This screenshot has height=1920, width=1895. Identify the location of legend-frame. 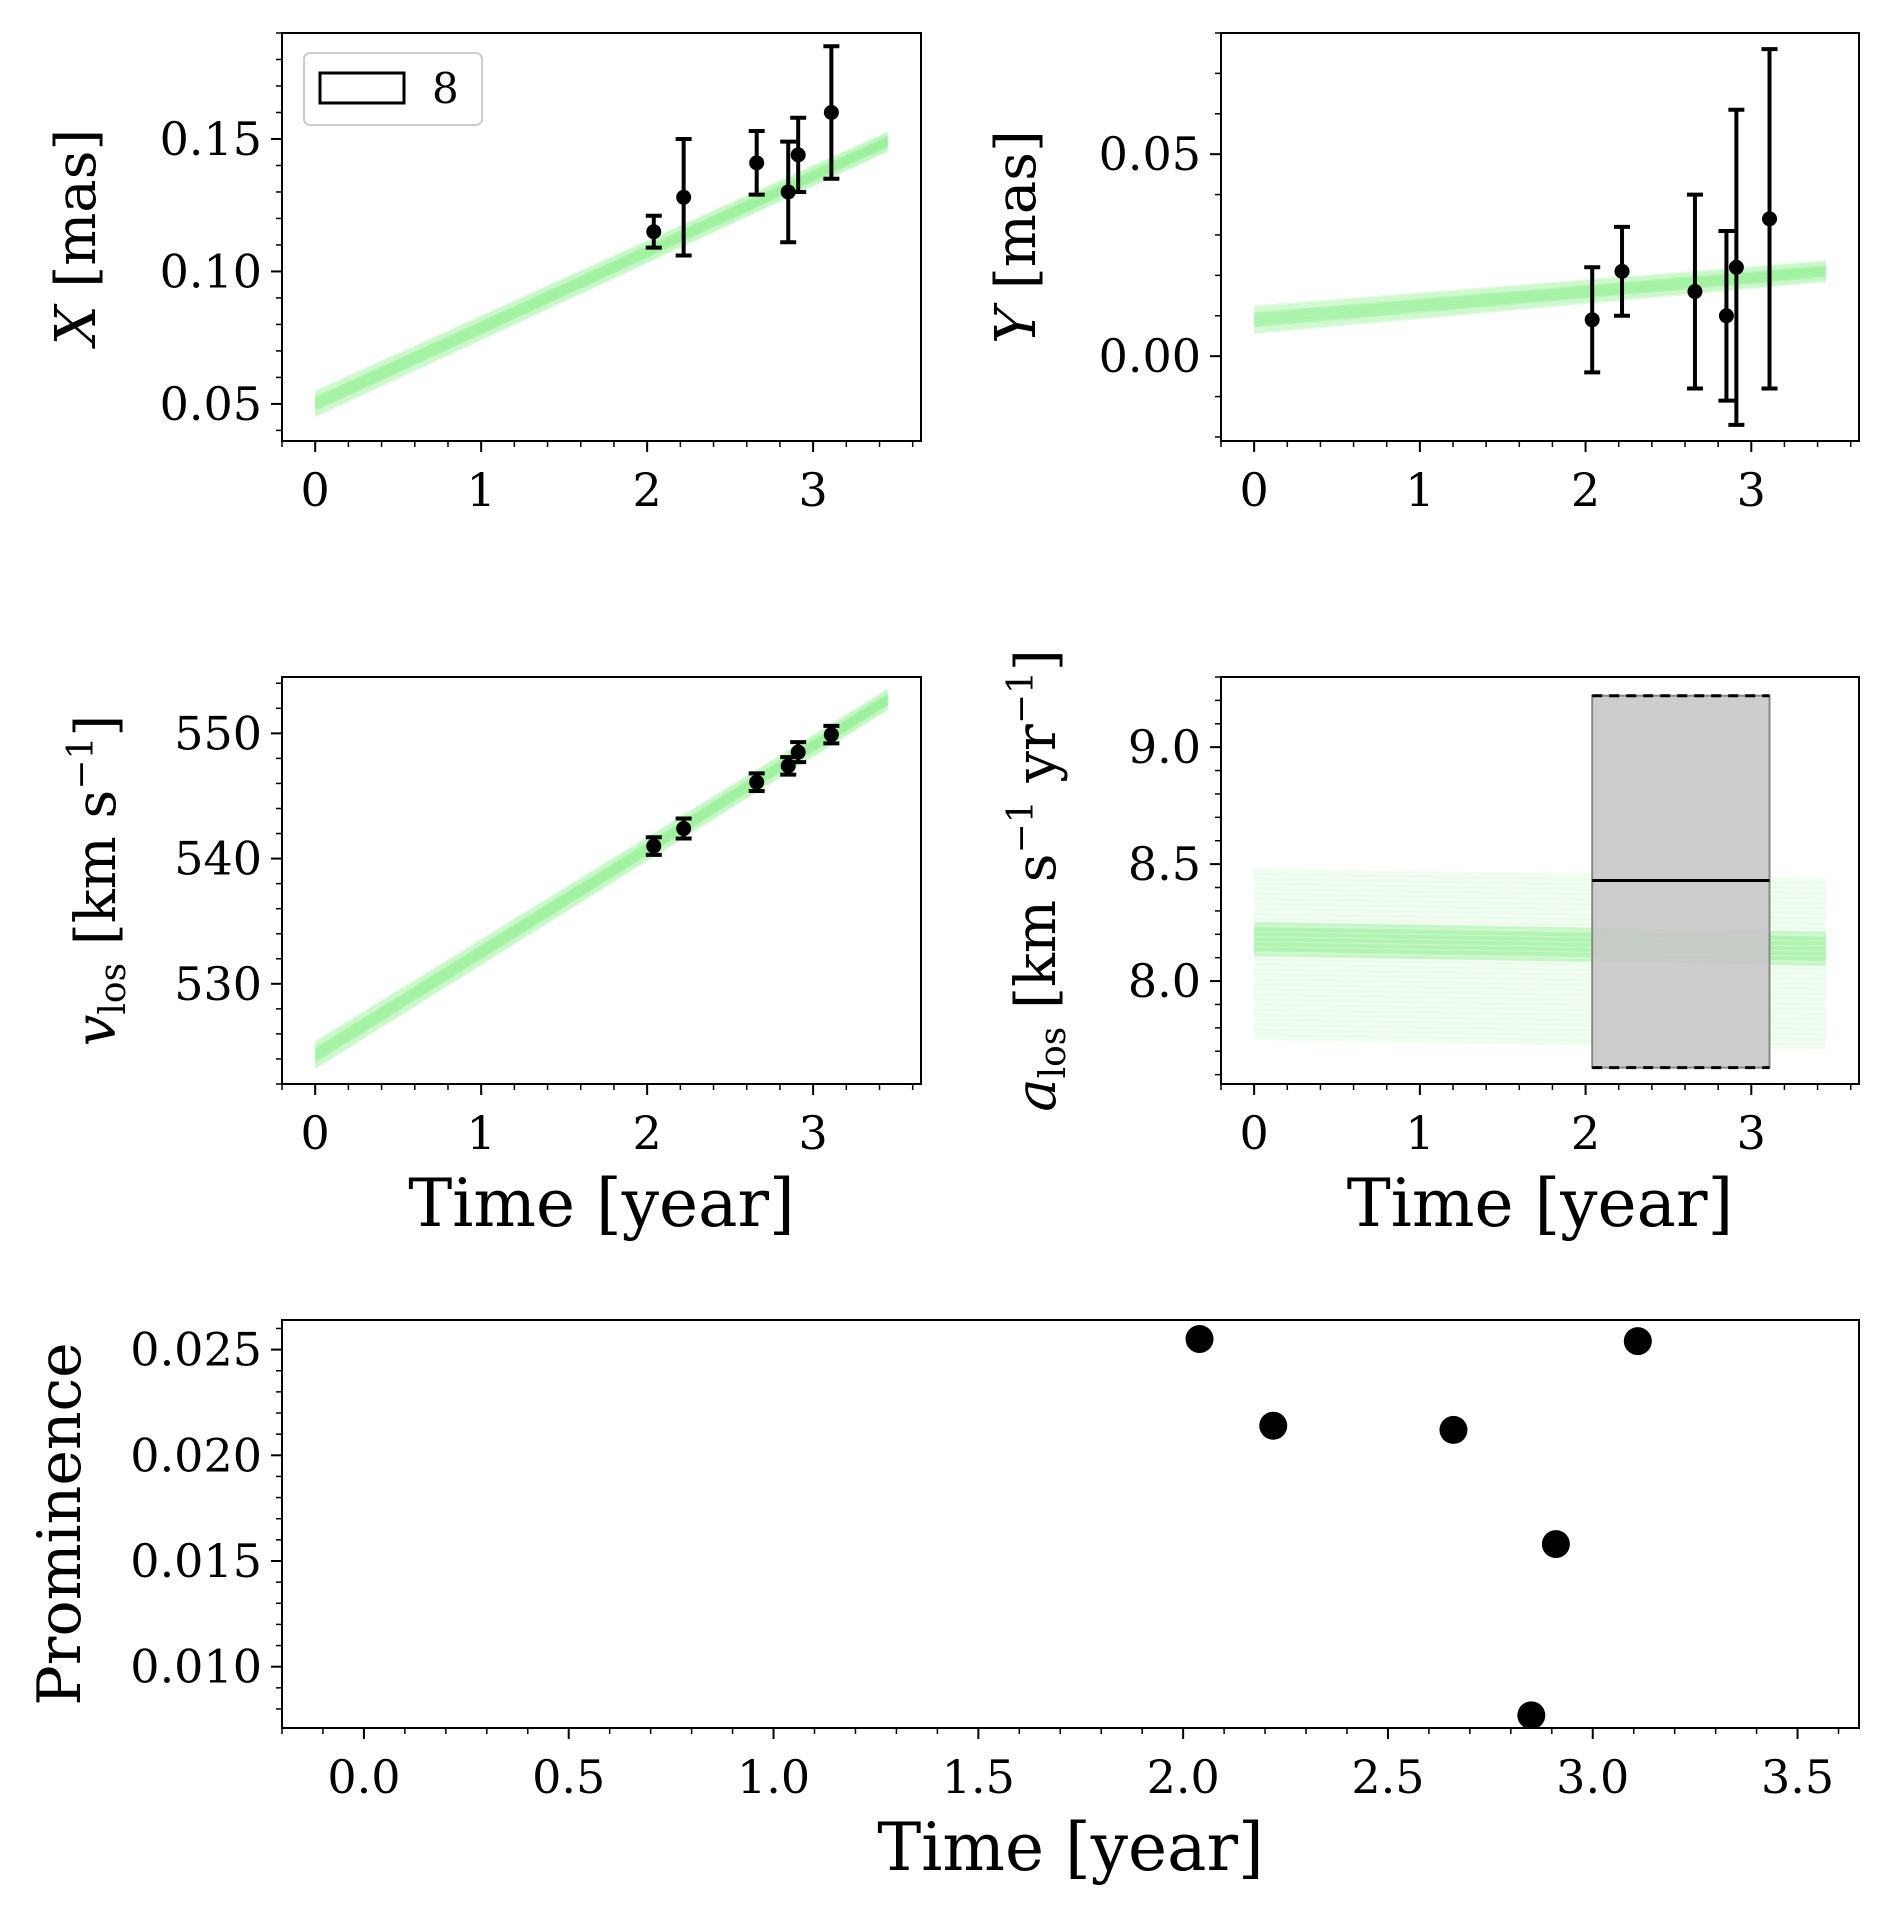
(393, 89).